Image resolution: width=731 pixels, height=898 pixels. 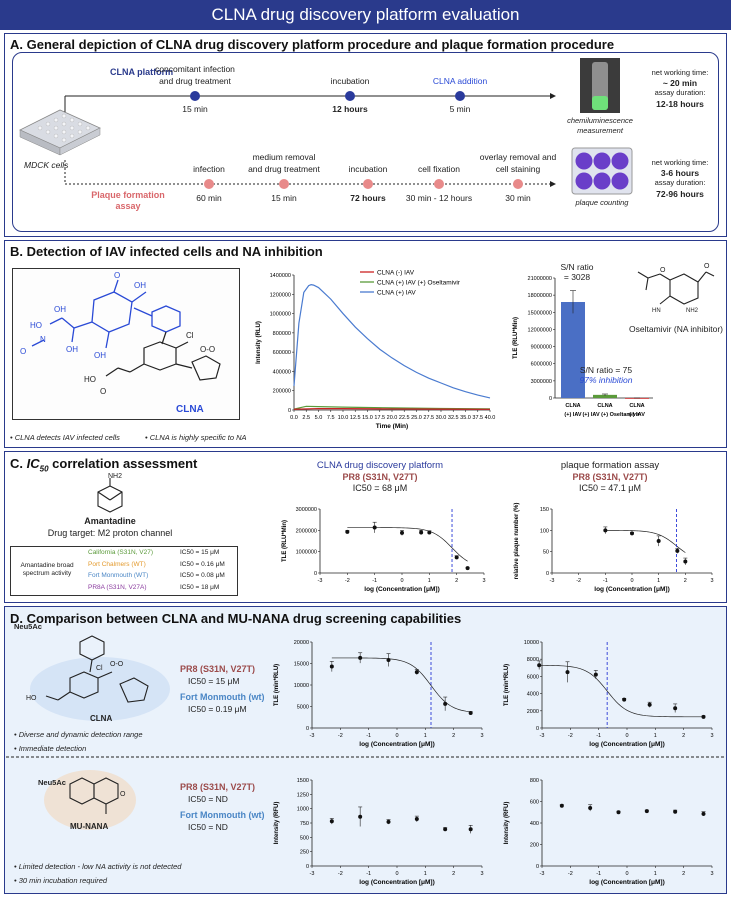 What do you see at coordinates (600, 120) in the screenshot?
I see `chemi-label: chemiluminescence` at bounding box center [600, 120].